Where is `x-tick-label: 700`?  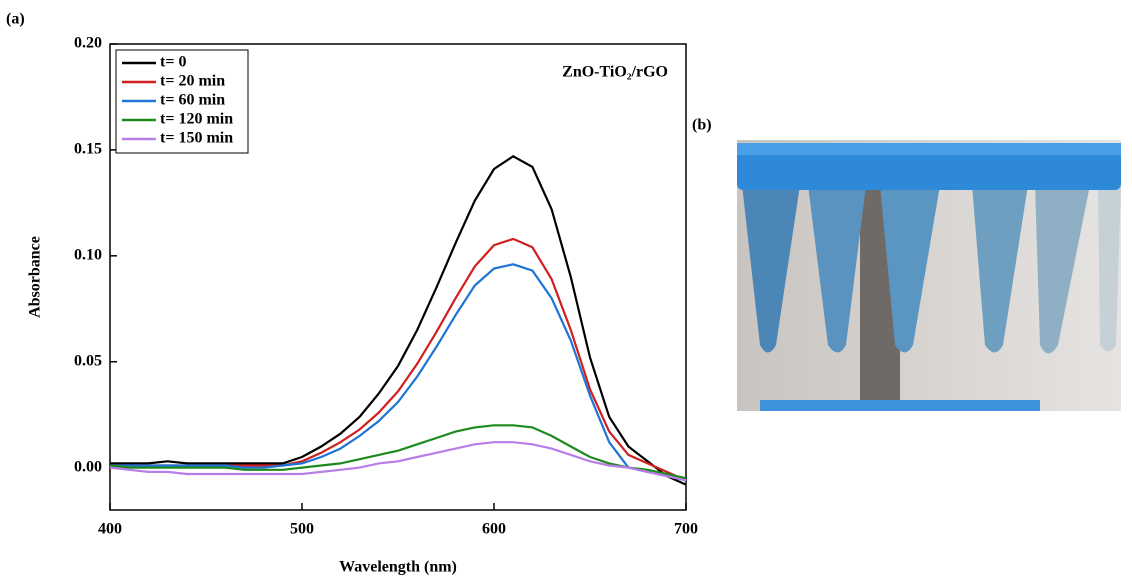 x-tick-label: 700 is located at coordinates (686, 529).